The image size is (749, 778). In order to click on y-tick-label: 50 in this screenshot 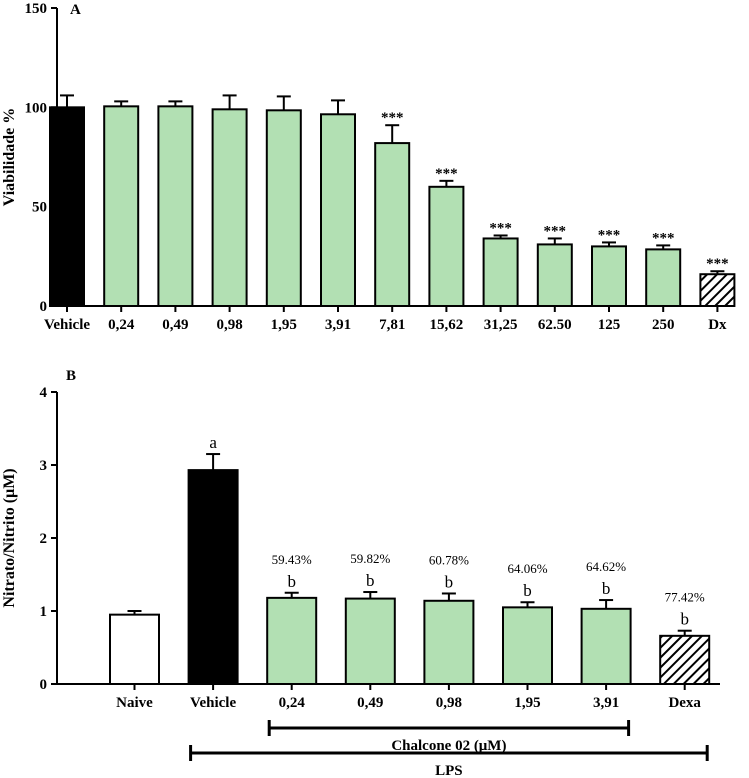, I will do `click(39, 208)`.